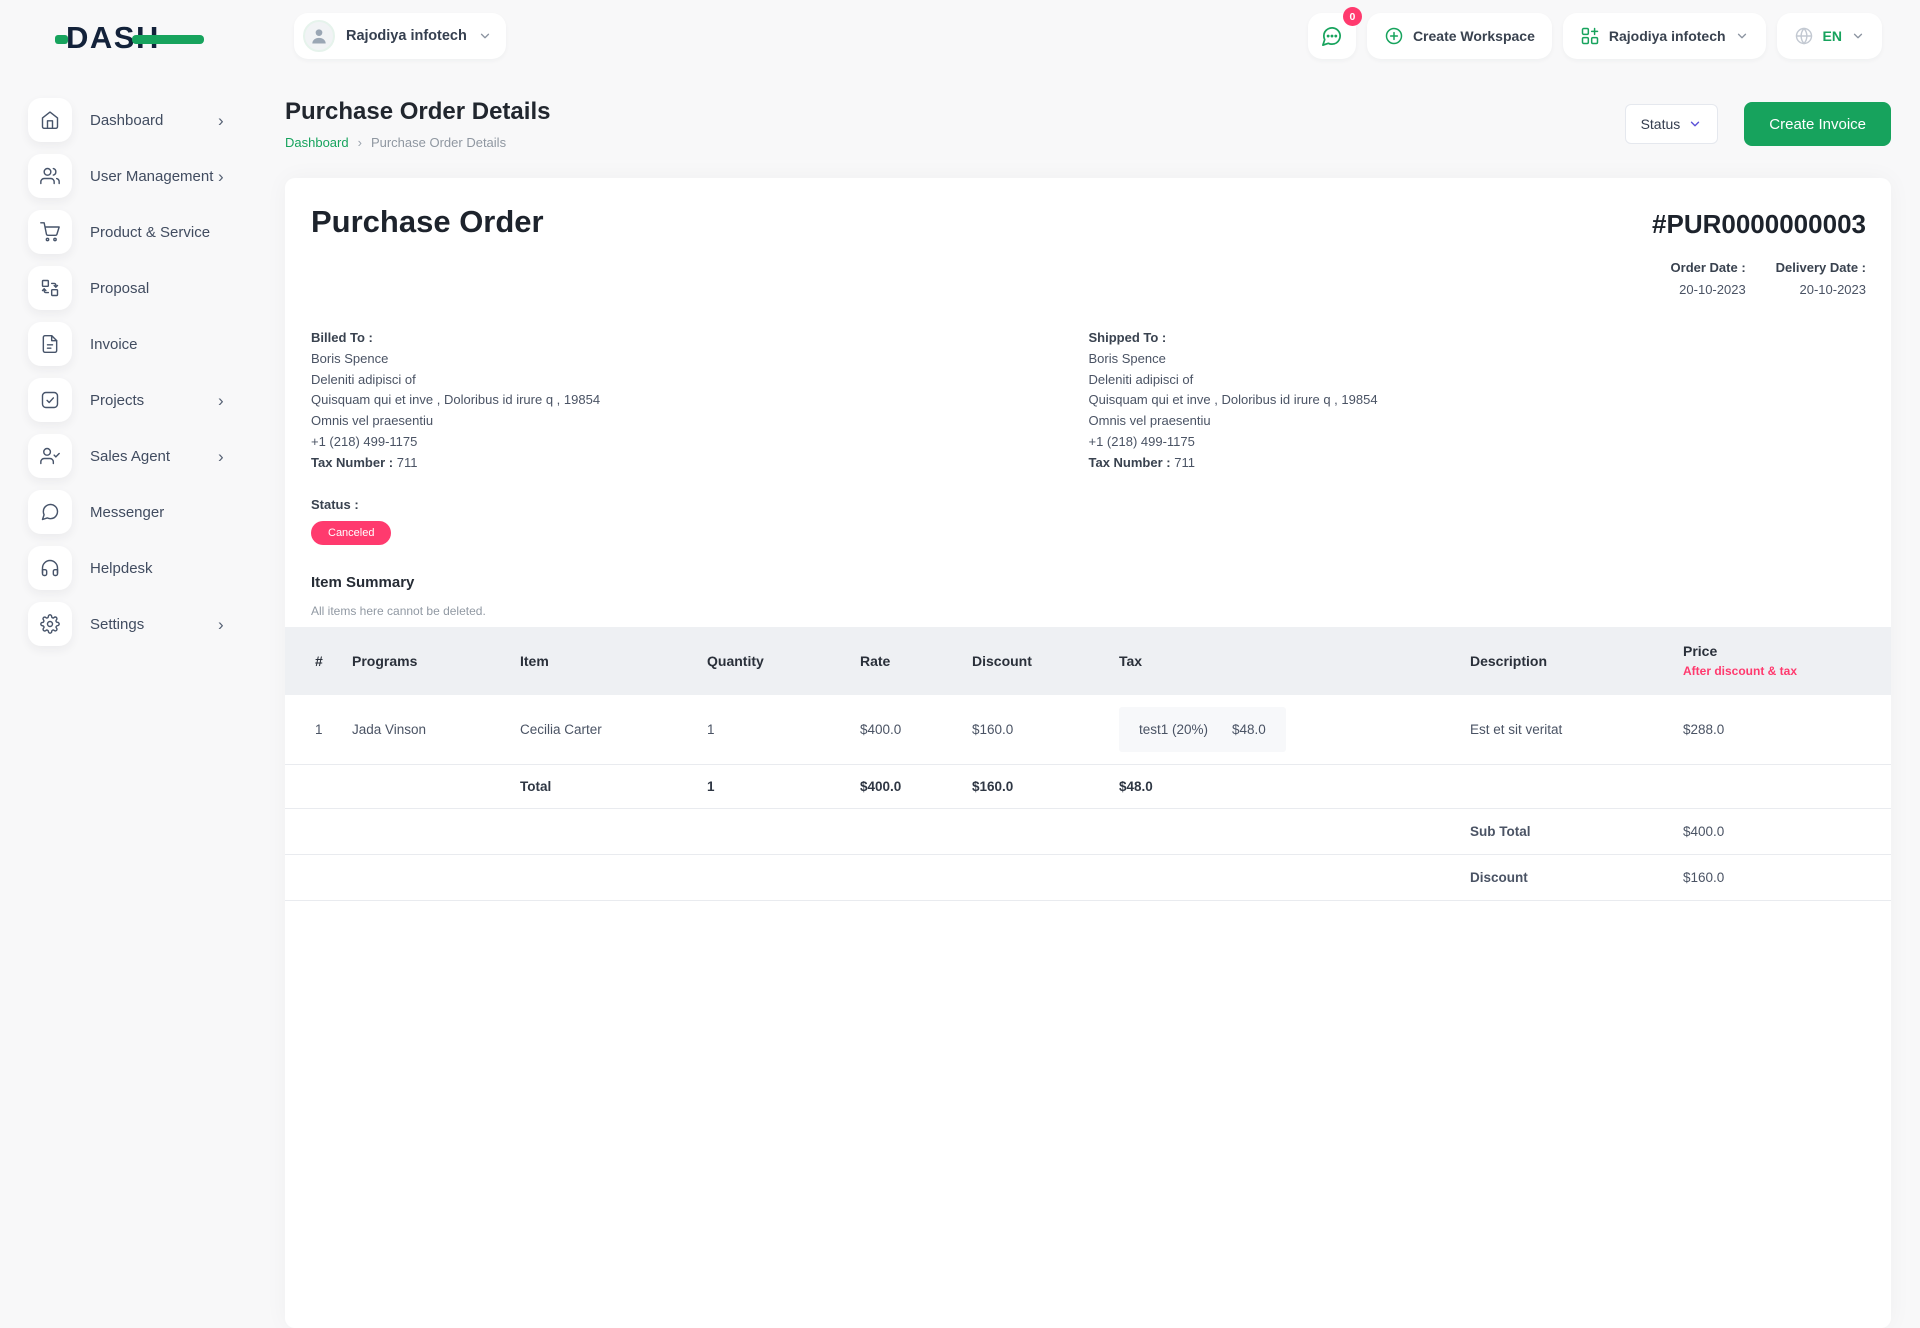 This screenshot has height=1328, width=1920. I want to click on user-check-icon, so click(50, 456).